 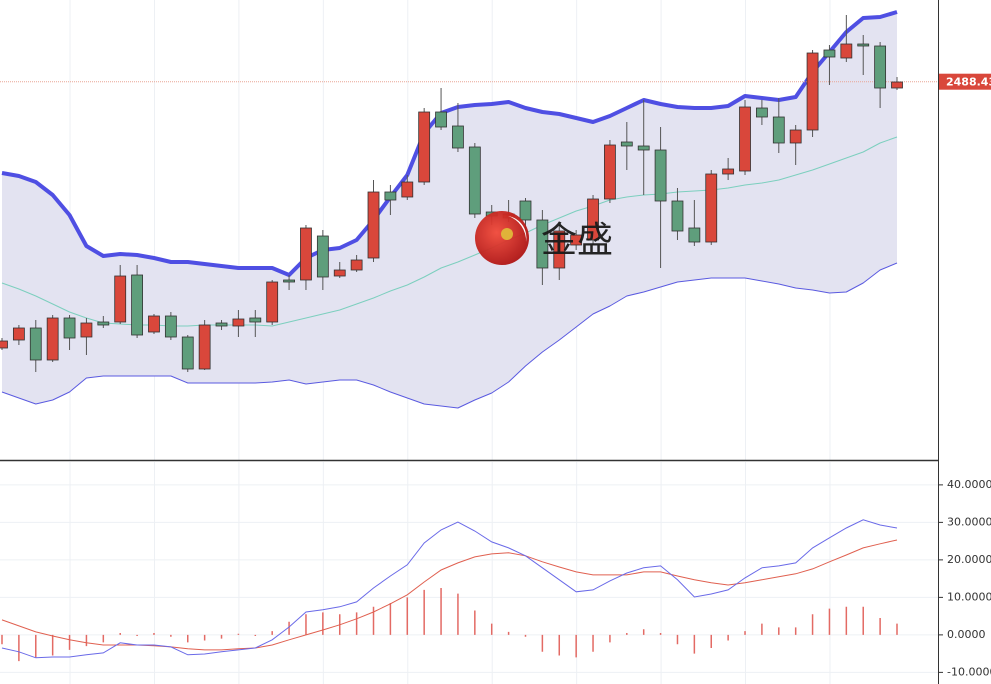 What do you see at coordinates (969, 559) in the screenshot?
I see `y-tick-label: 20.0000` at bounding box center [969, 559].